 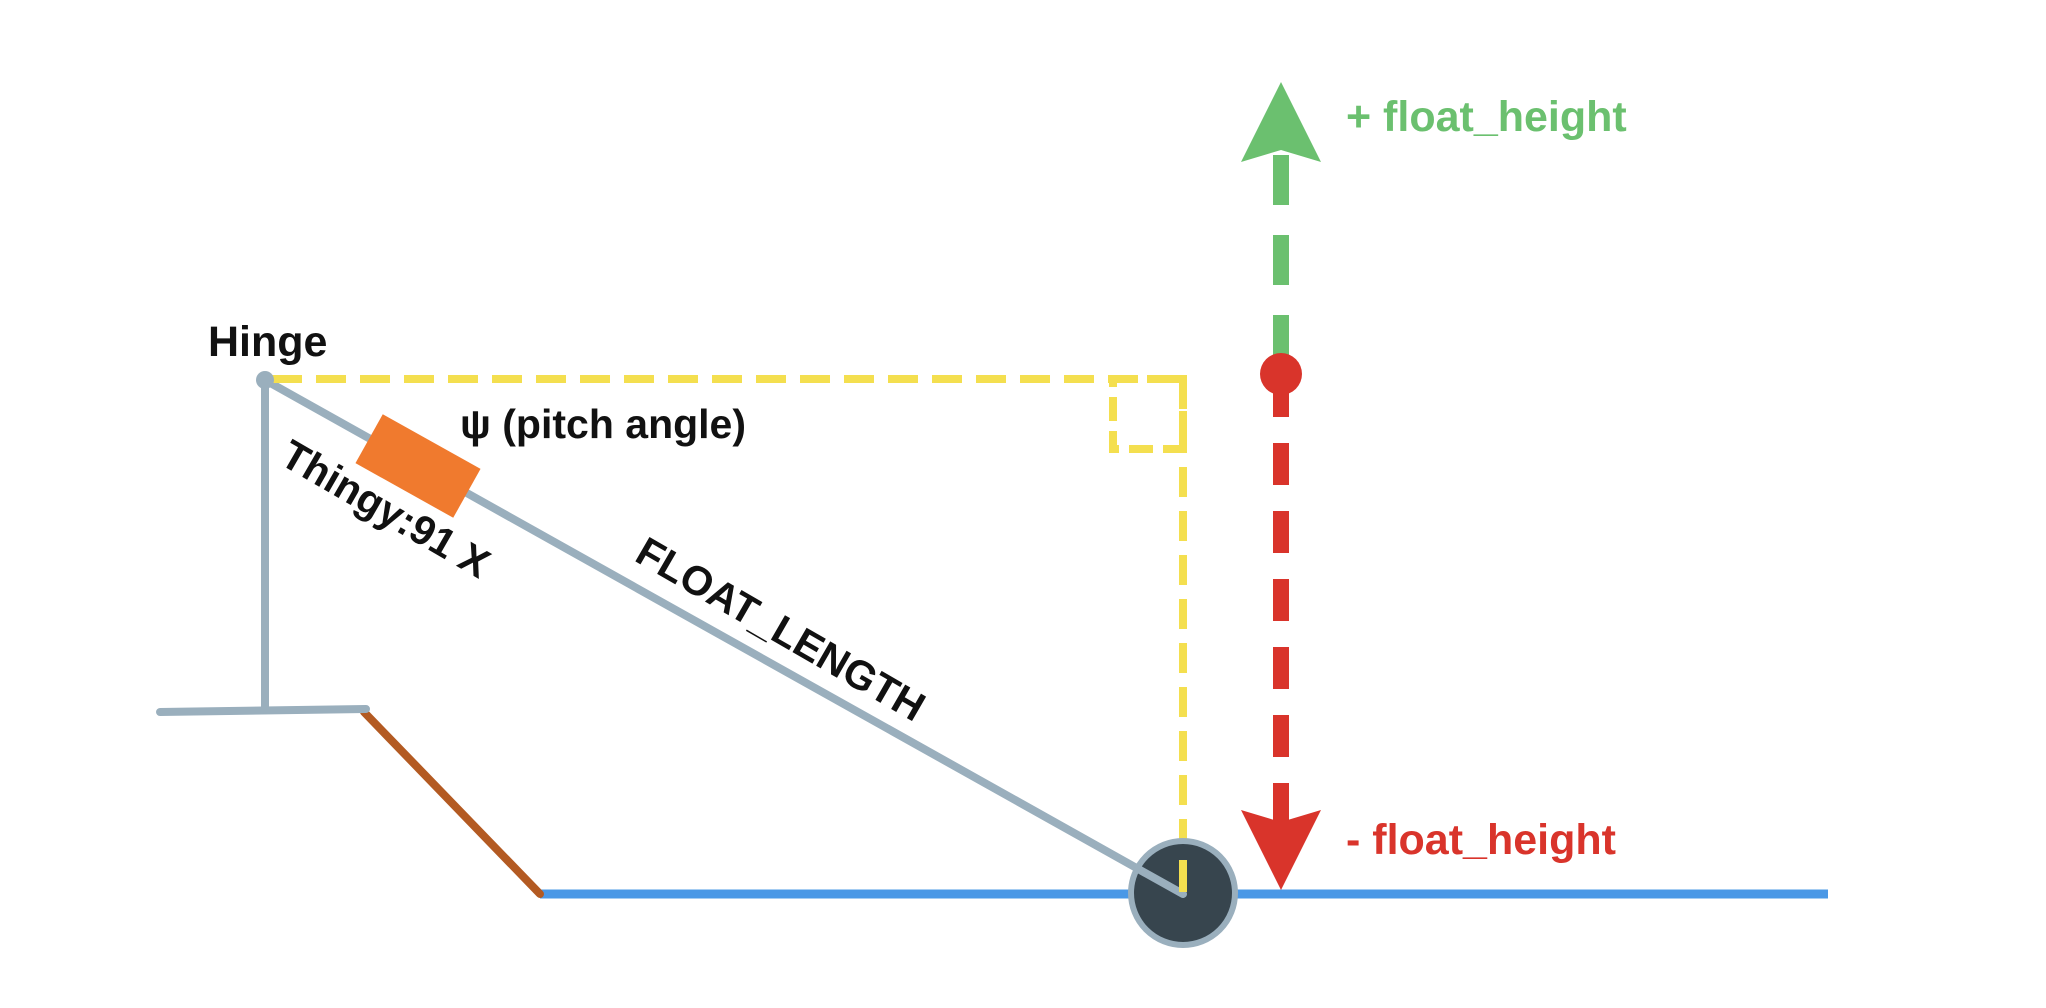 I want to click on positive-height-arrowhead, so click(x=1281, y=122).